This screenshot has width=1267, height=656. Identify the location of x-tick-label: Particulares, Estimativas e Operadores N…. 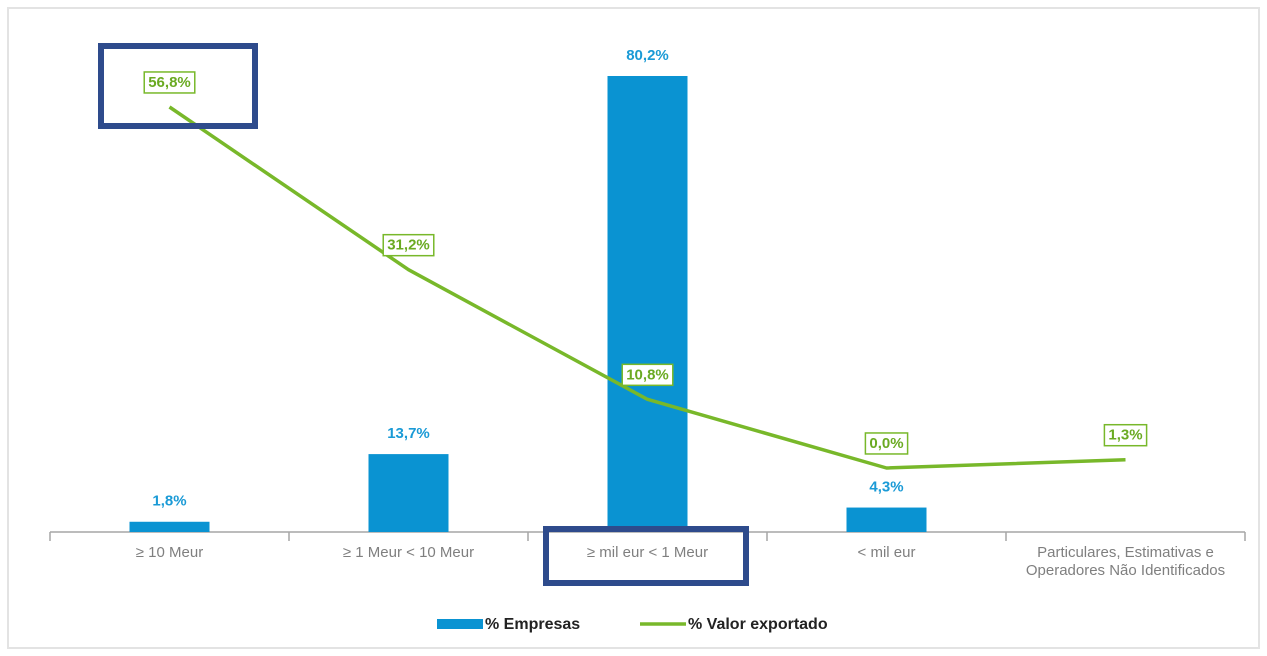
(1125, 561).